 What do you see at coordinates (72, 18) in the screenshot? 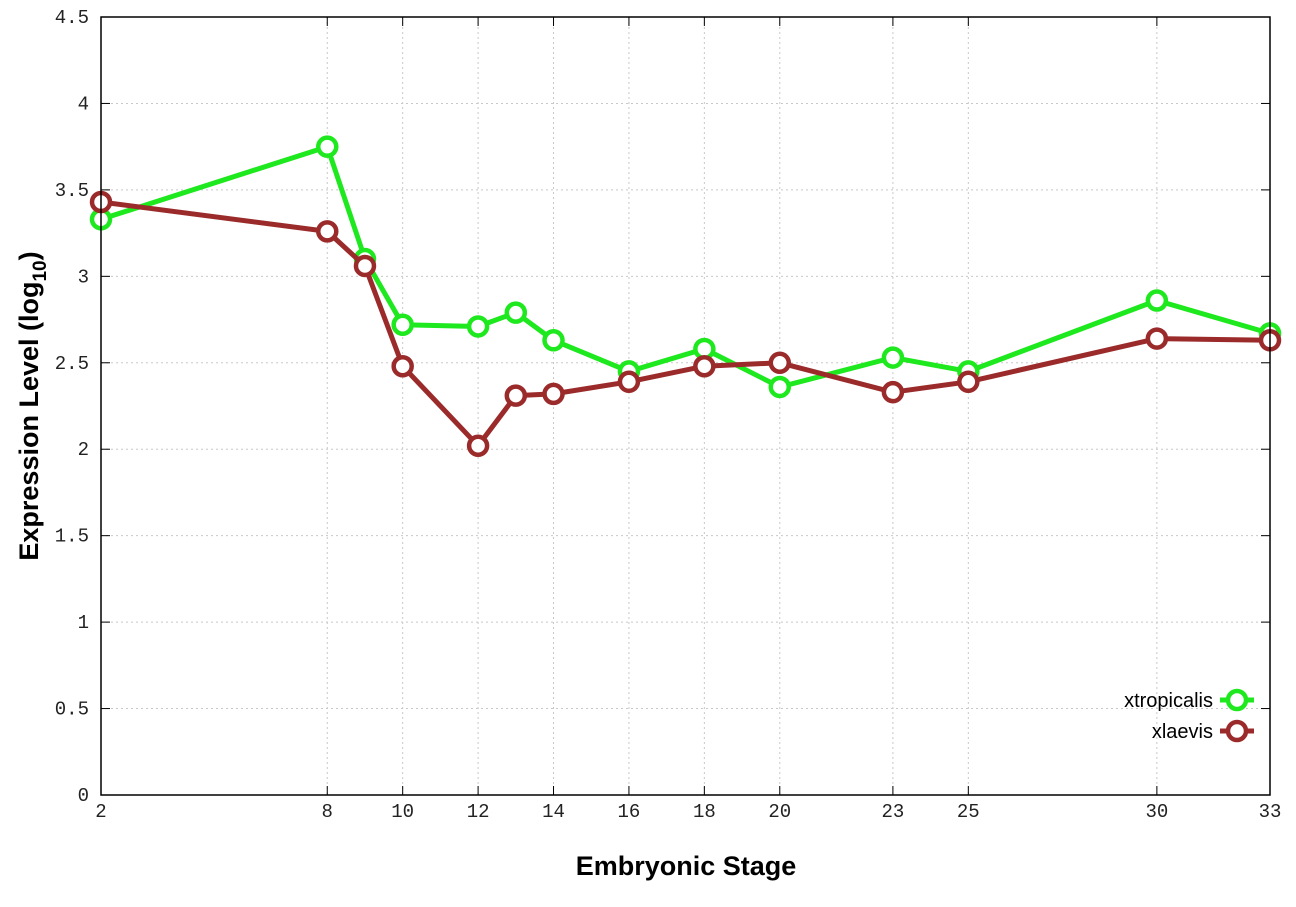
I see `y-tick-label: 4.5` at bounding box center [72, 18].